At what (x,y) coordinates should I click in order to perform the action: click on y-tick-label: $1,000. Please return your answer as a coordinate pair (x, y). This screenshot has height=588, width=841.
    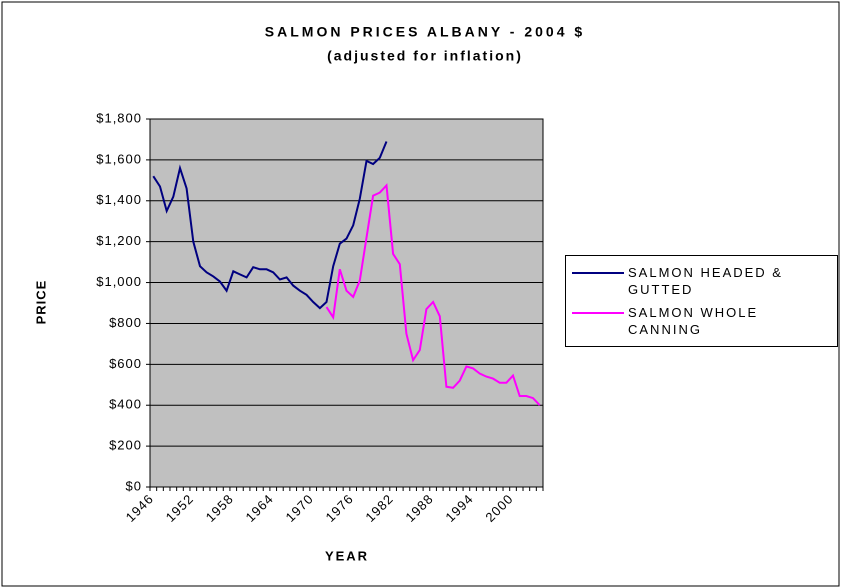
    Looking at the image, I should click on (119, 281).